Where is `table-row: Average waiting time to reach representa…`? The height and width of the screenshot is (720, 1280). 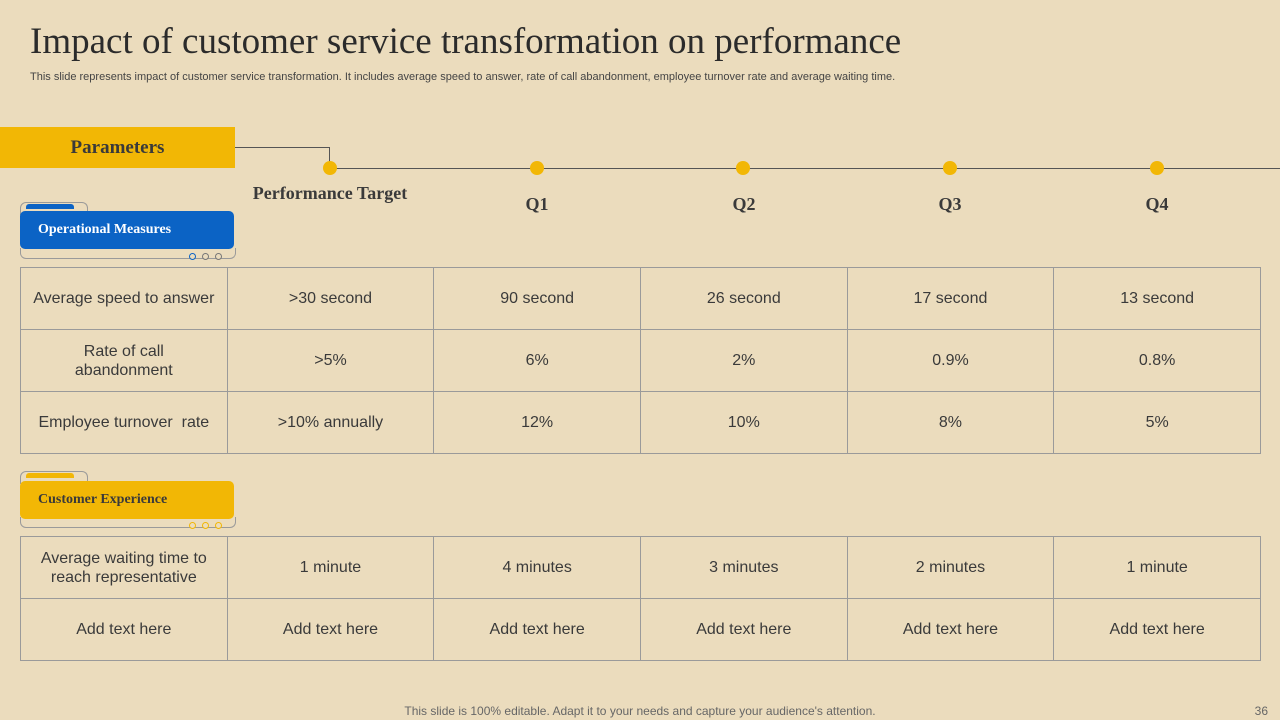 table-row: Average waiting time to reach representa… is located at coordinates (640, 567).